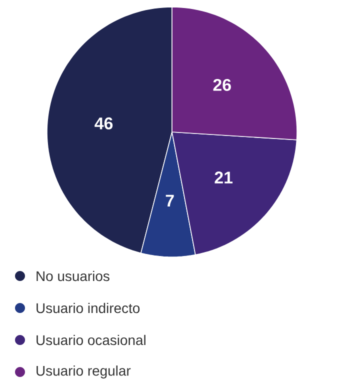  Describe the element at coordinates (170, 200) in the screenshot. I see `data-label: 7` at that location.